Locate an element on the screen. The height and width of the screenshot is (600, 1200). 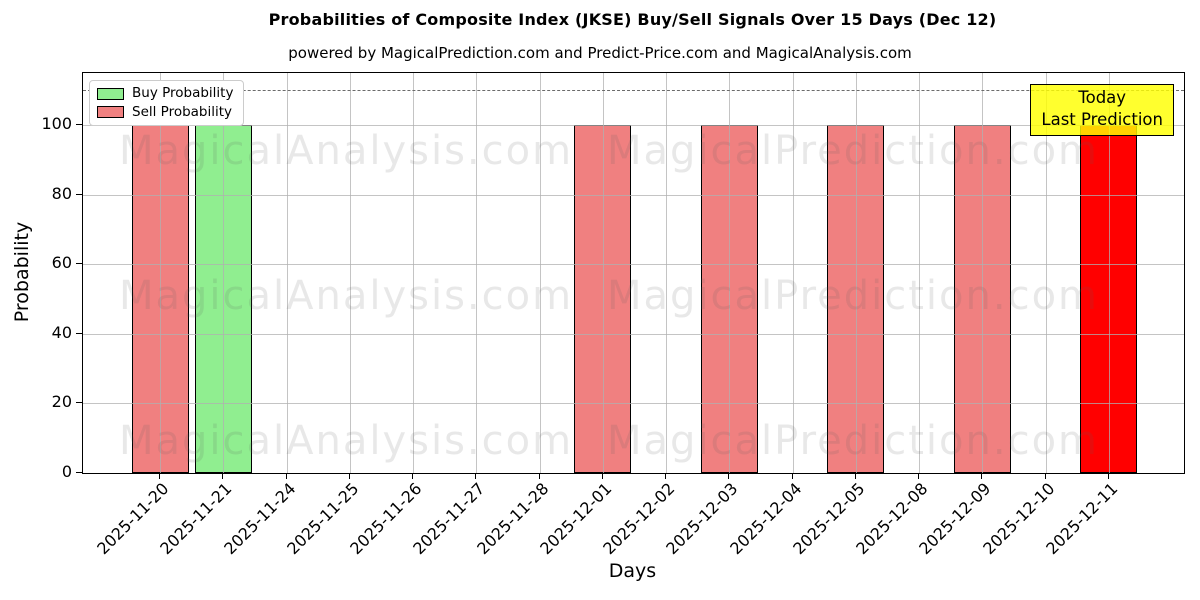
annotation-line-1: Today is located at coordinates (1102, 97).